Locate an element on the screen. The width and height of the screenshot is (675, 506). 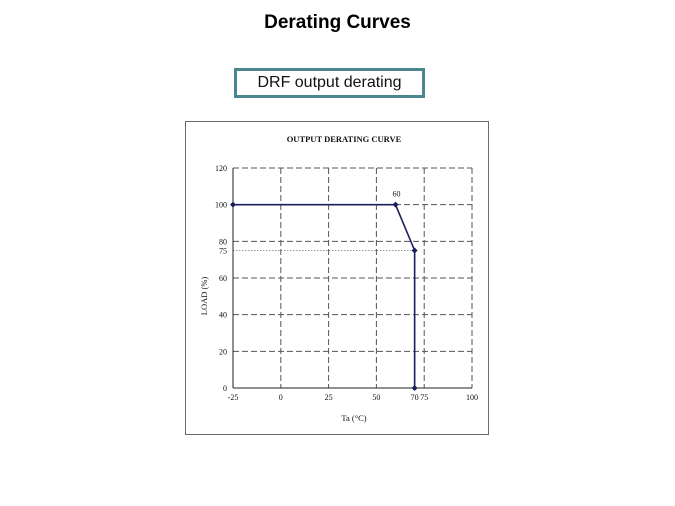
x-tick-label-50: 50 is located at coordinates (376, 397).